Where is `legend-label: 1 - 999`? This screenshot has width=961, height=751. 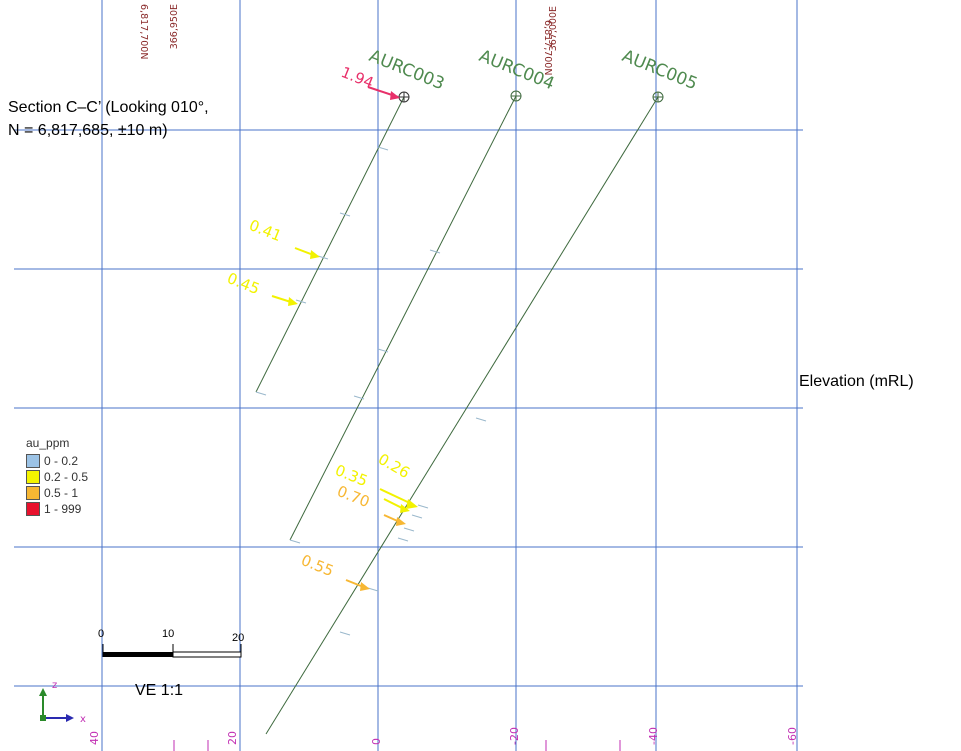 legend-label: 1 - 999 is located at coordinates (63, 509).